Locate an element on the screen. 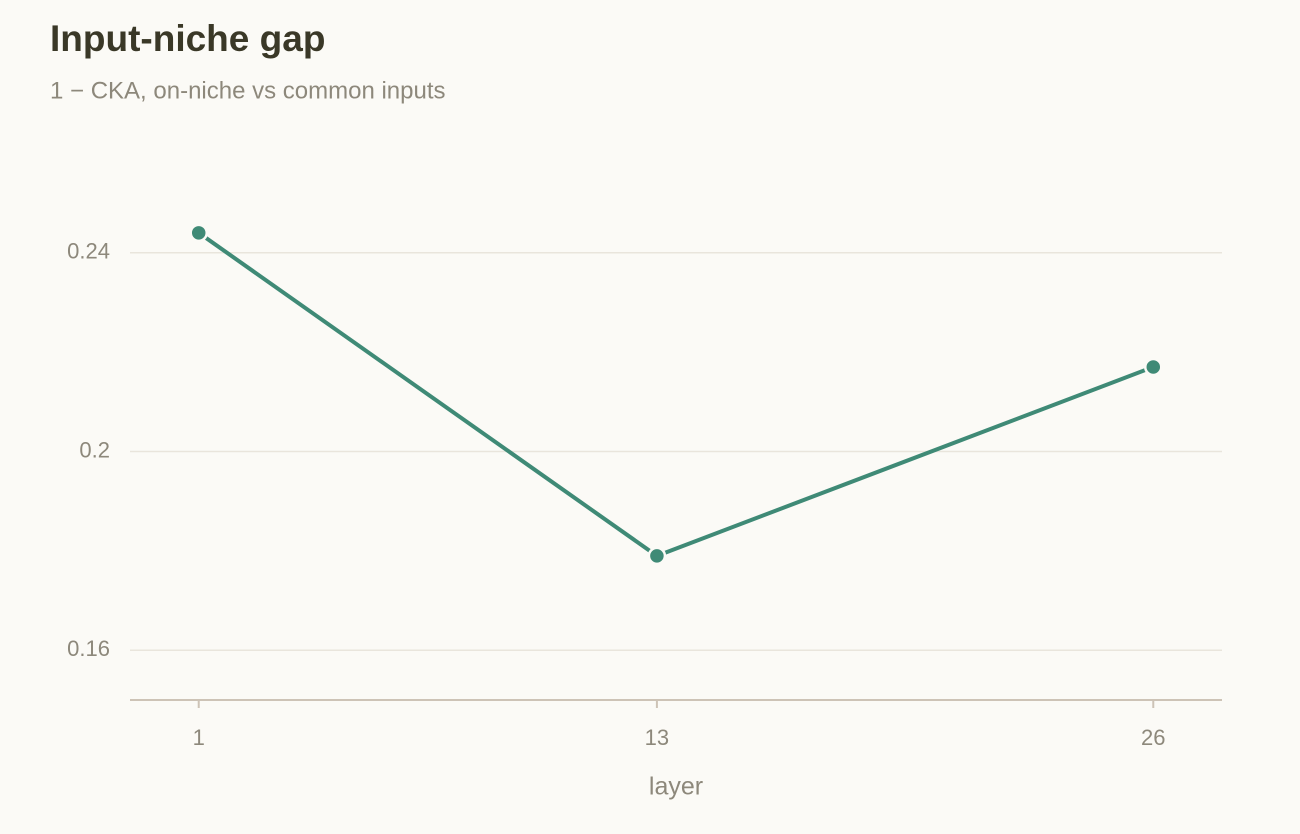  y-tick-label: 0.24 is located at coordinates (88, 251).